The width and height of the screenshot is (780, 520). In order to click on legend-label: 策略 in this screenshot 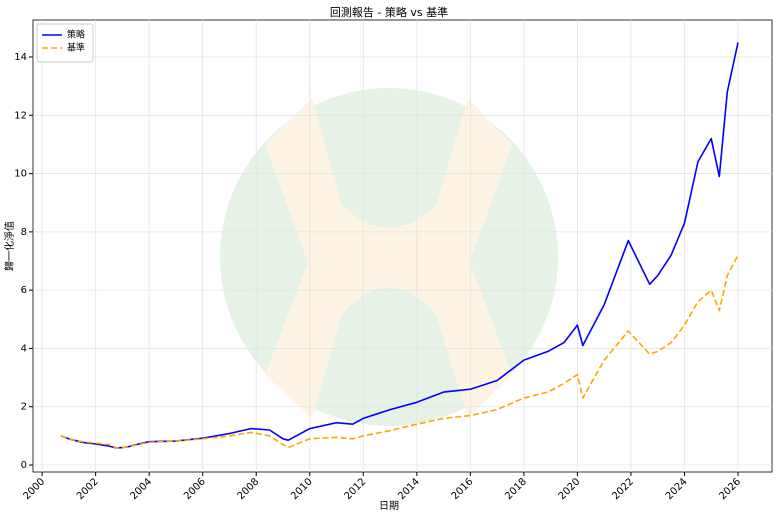, I will do `click(76, 35)`.